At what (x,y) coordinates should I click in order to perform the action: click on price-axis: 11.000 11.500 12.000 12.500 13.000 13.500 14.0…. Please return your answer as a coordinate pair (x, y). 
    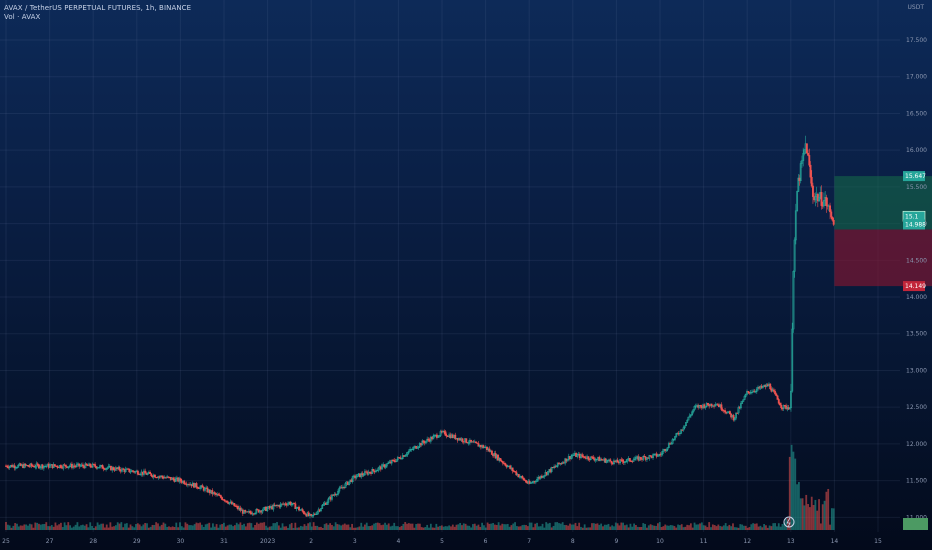
    Looking at the image, I should click on (916, 279).